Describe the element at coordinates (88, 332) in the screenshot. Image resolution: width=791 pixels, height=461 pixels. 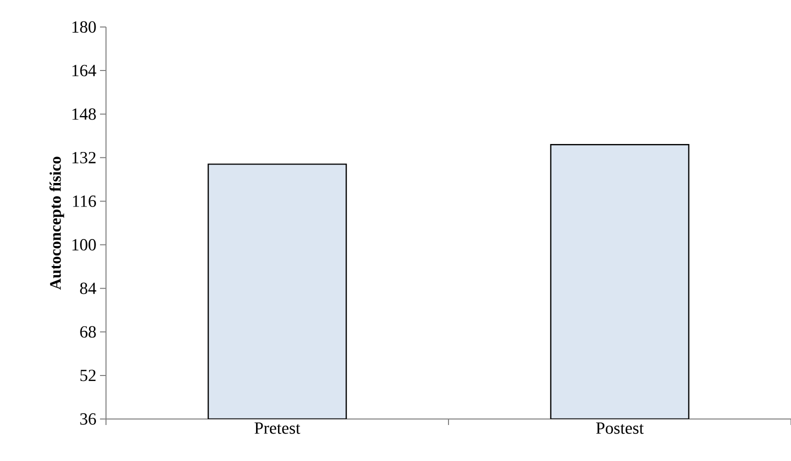
I see `y-tick-label: 68` at that location.